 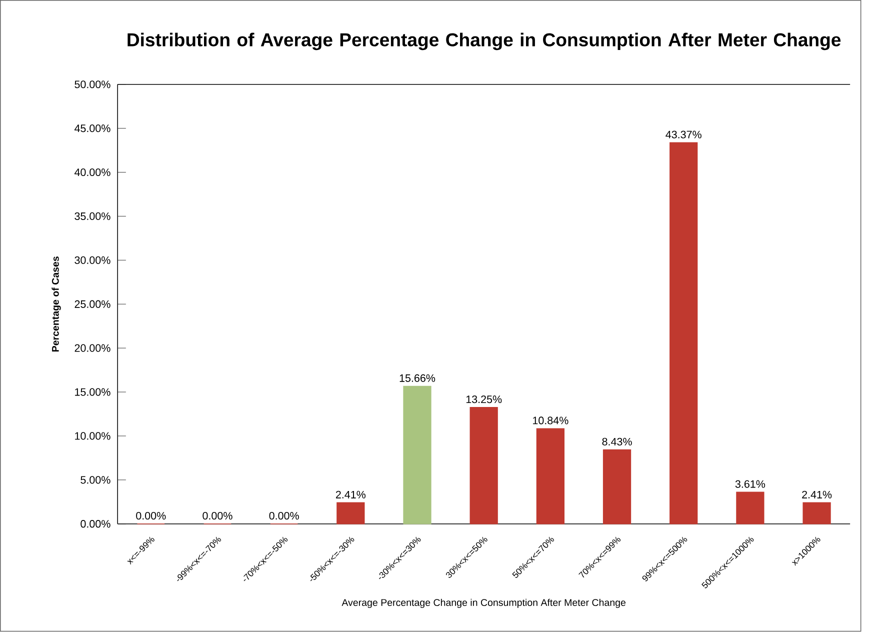 I want to click on chart-title: Distribution of Average Percentage Change in Consumption After Meter Change, so click(x=484, y=41).